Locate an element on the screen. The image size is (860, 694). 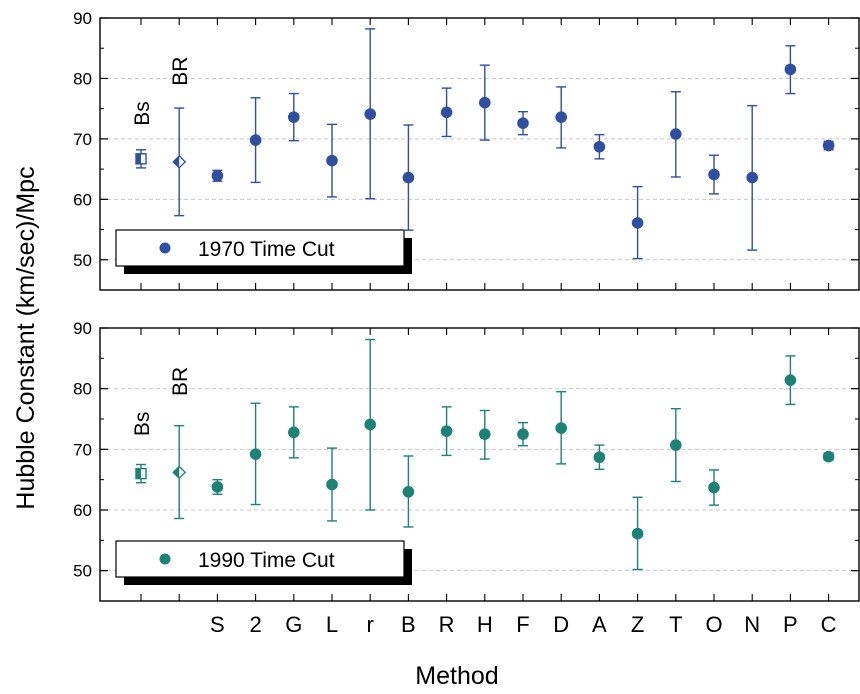
legend-marker is located at coordinates (165, 248).